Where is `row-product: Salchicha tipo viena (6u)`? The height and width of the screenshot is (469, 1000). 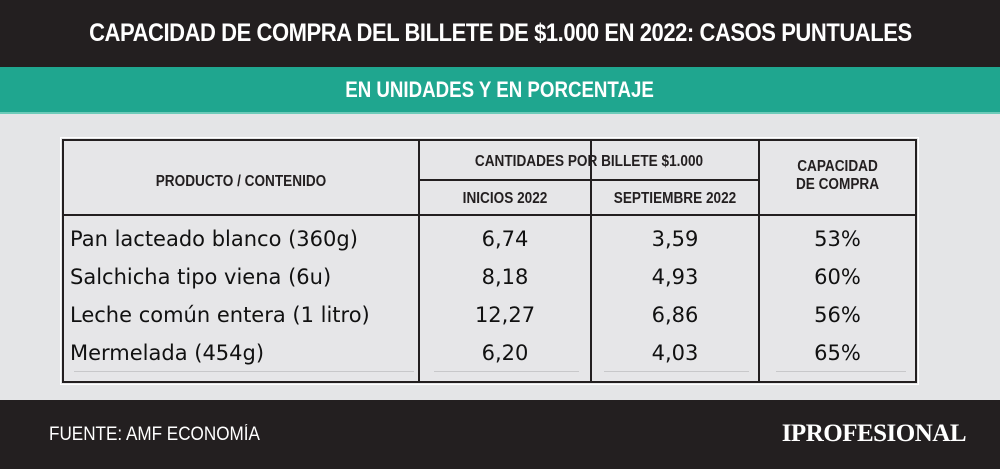
row-product: Salchicha tipo viena (6u) is located at coordinates (201, 277).